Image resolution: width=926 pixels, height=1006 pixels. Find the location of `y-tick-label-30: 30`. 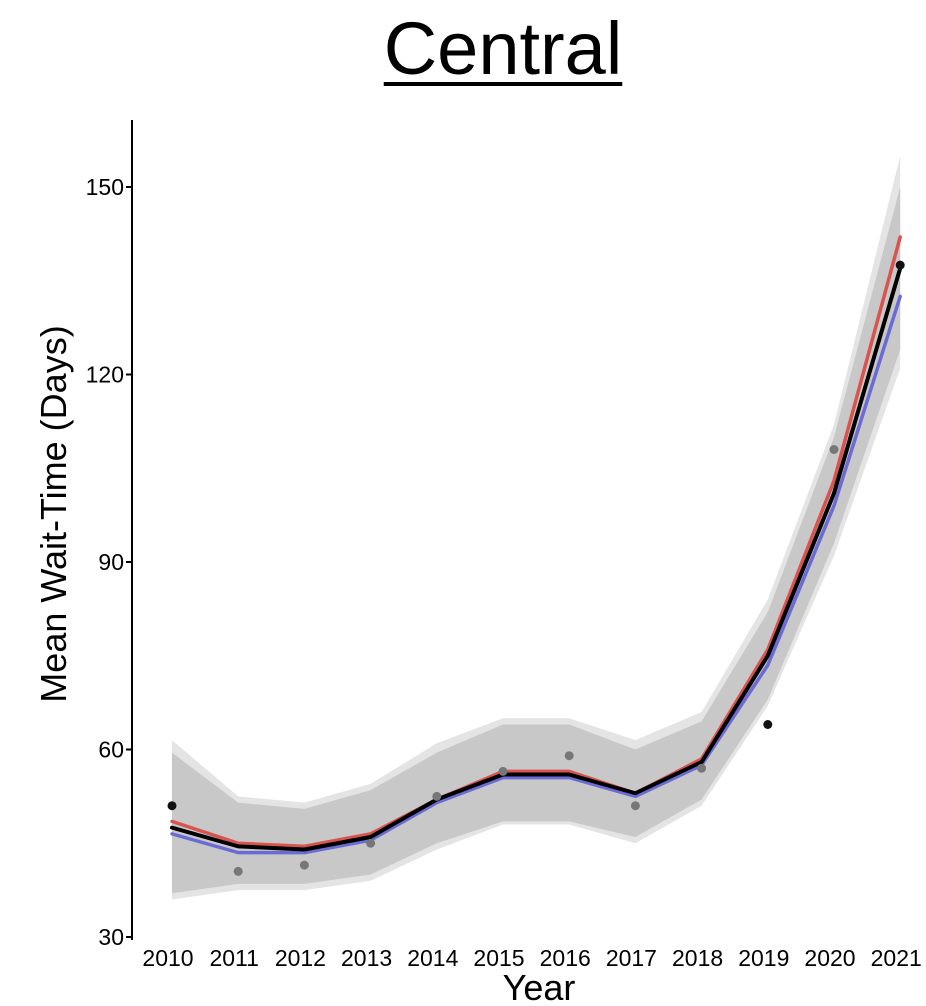

y-tick-label-30: 30 is located at coordinates (111, 937).